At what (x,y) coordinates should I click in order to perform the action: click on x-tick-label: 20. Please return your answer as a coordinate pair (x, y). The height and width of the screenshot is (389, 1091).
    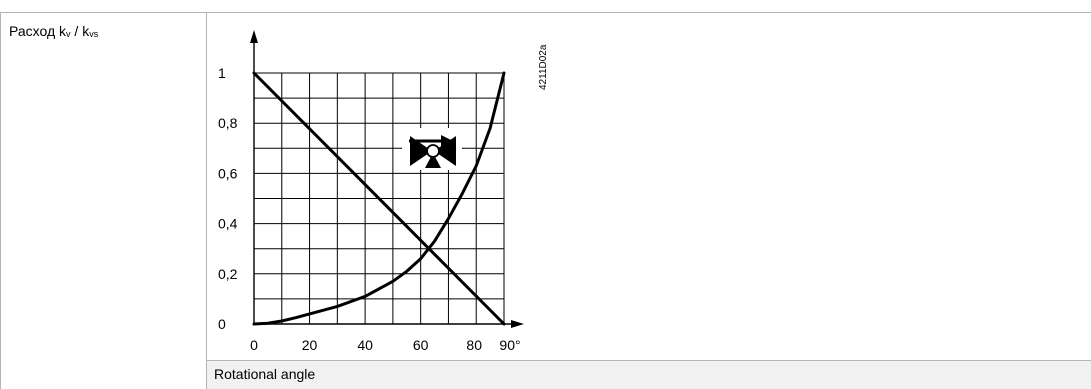
    Looking at the image, I should click on (310, 345).